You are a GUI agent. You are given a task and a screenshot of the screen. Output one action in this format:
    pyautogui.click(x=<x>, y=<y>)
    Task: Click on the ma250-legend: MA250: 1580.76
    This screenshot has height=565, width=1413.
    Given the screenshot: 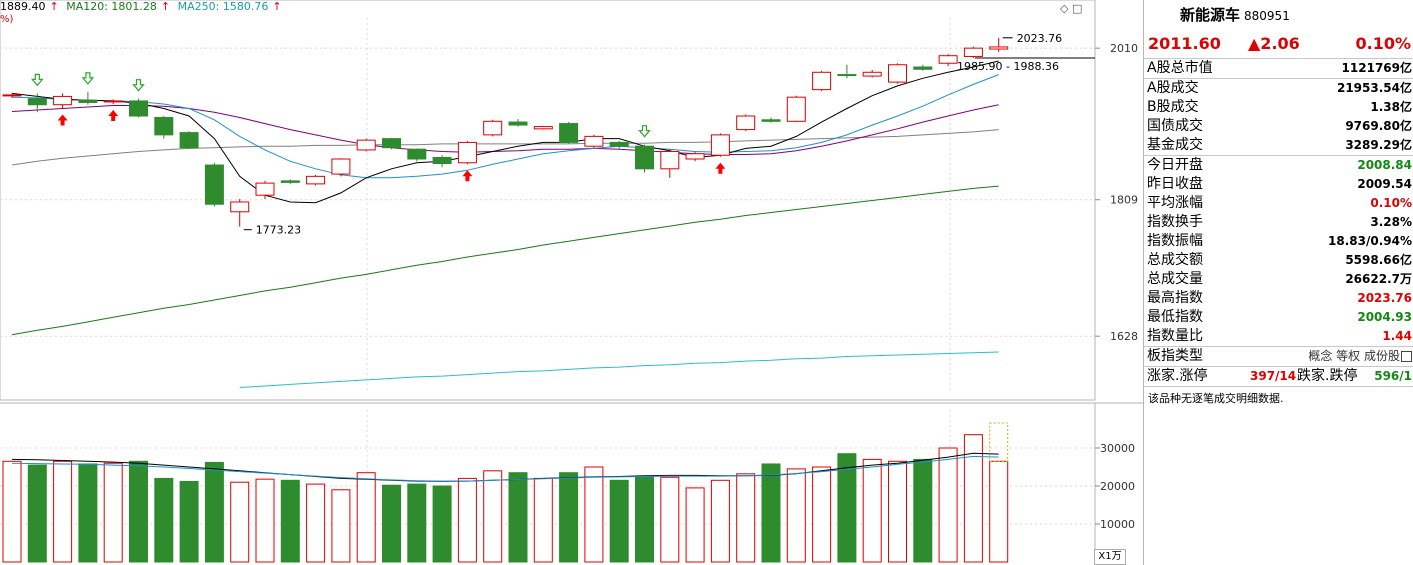 What is the action you would take?
    pyautogui.click(x=223, y=6)
    